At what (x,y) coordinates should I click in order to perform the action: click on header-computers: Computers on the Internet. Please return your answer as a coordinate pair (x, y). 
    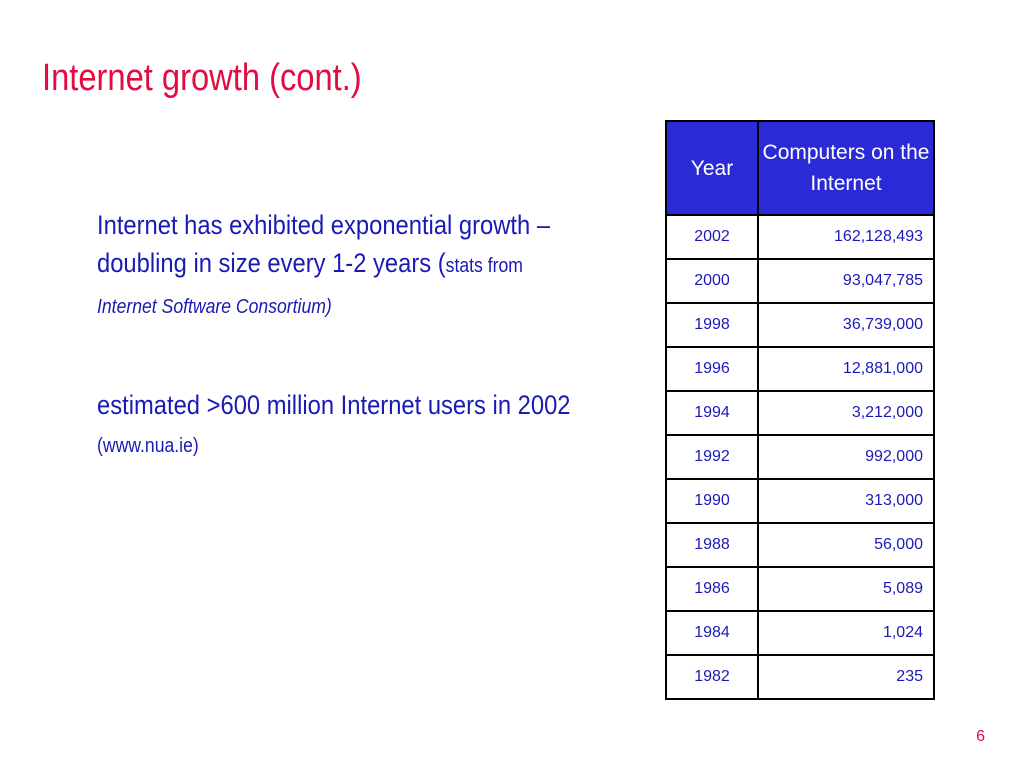
    Looking at the image, I should click on (846, 168).